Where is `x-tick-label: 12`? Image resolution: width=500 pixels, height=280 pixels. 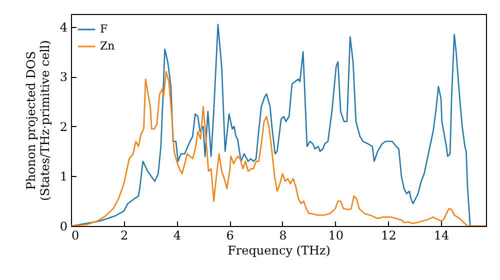 x-tick-label: 12 is located at coordinates (388, 235).